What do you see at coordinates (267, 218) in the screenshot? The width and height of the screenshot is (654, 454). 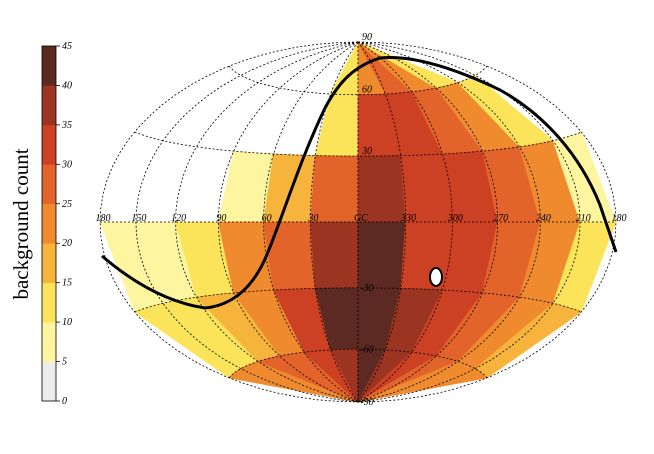 I see `lon-label: 60` at bounding box center [267, 218].